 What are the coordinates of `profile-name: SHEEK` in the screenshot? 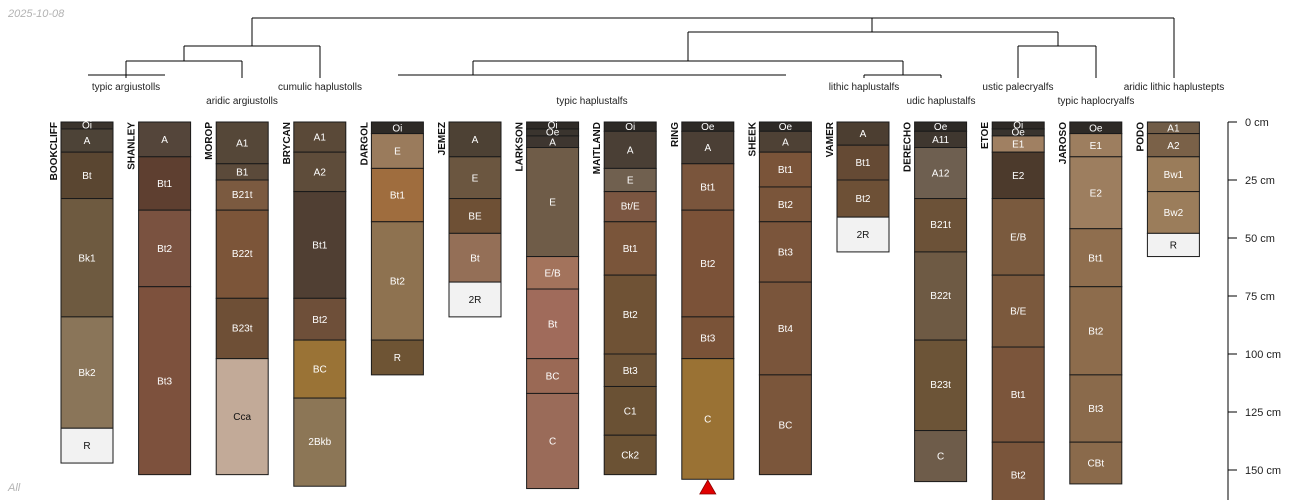 It's located at (752, 138).